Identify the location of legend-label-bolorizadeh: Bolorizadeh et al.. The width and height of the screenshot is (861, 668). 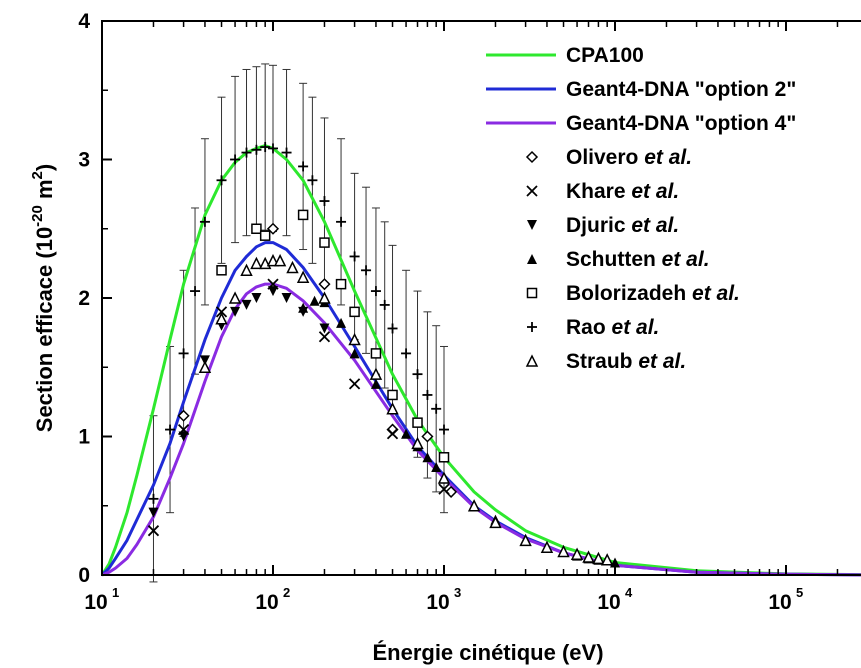
(653, 293).